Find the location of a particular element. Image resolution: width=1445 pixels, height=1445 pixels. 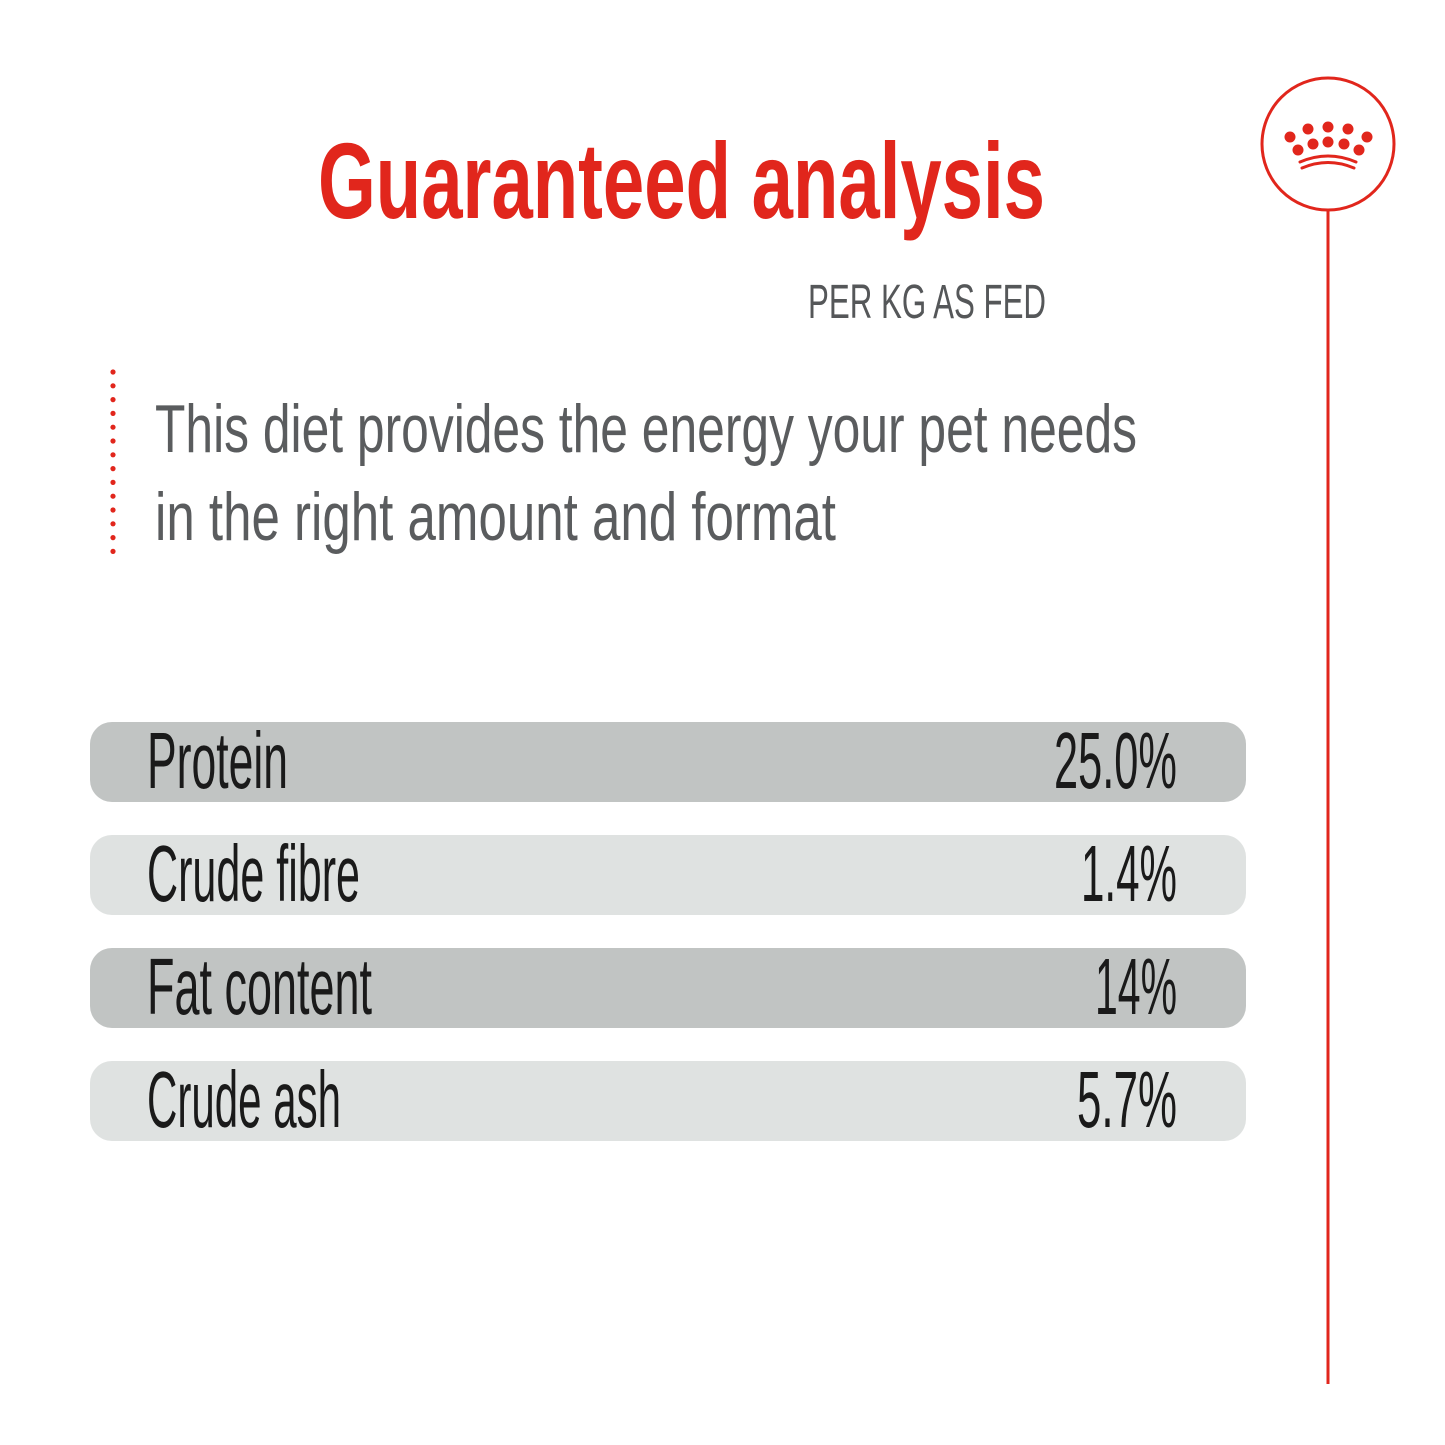

nutrient-row: Protein 25.0% is located at coordinates (668, 760).